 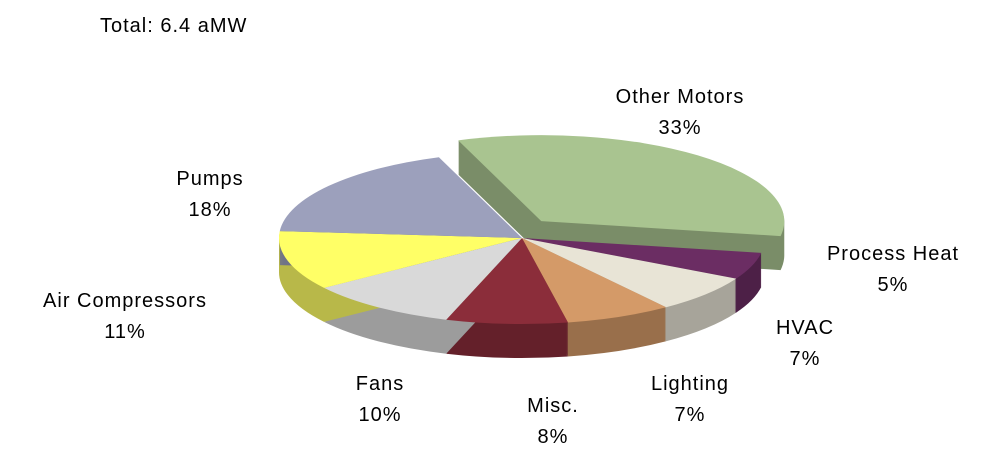 I want to click on slice-label: Pumps, so click(x=209, y=179).